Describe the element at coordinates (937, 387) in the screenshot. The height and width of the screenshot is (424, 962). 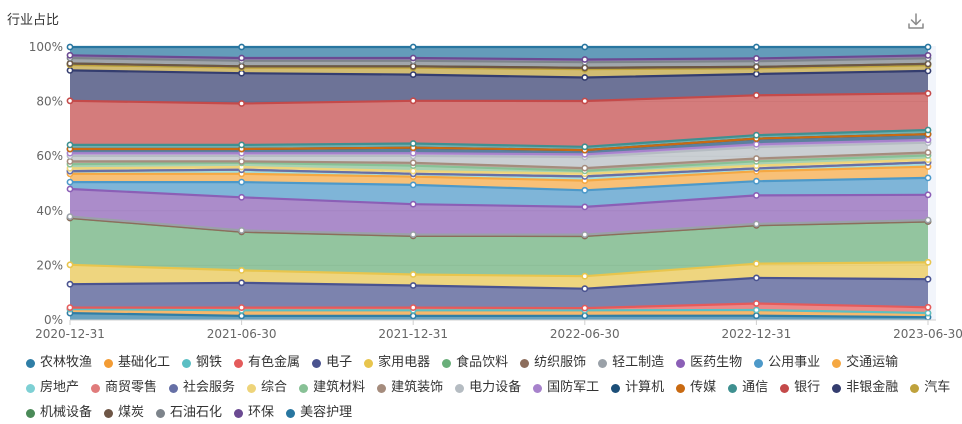
I see `legend-label: 汽车` at that location.